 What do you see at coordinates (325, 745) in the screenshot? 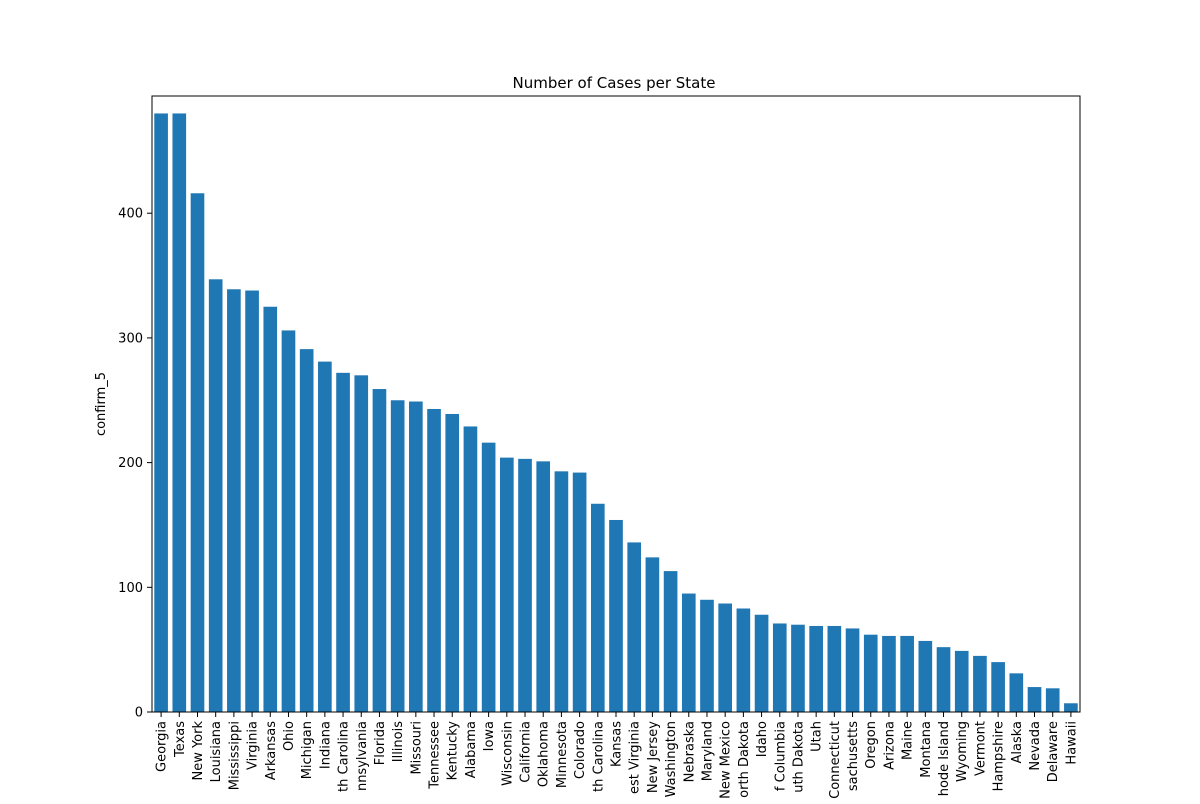
I see `x-tick-label-9: Indiana` at bounding box center [325, 745].